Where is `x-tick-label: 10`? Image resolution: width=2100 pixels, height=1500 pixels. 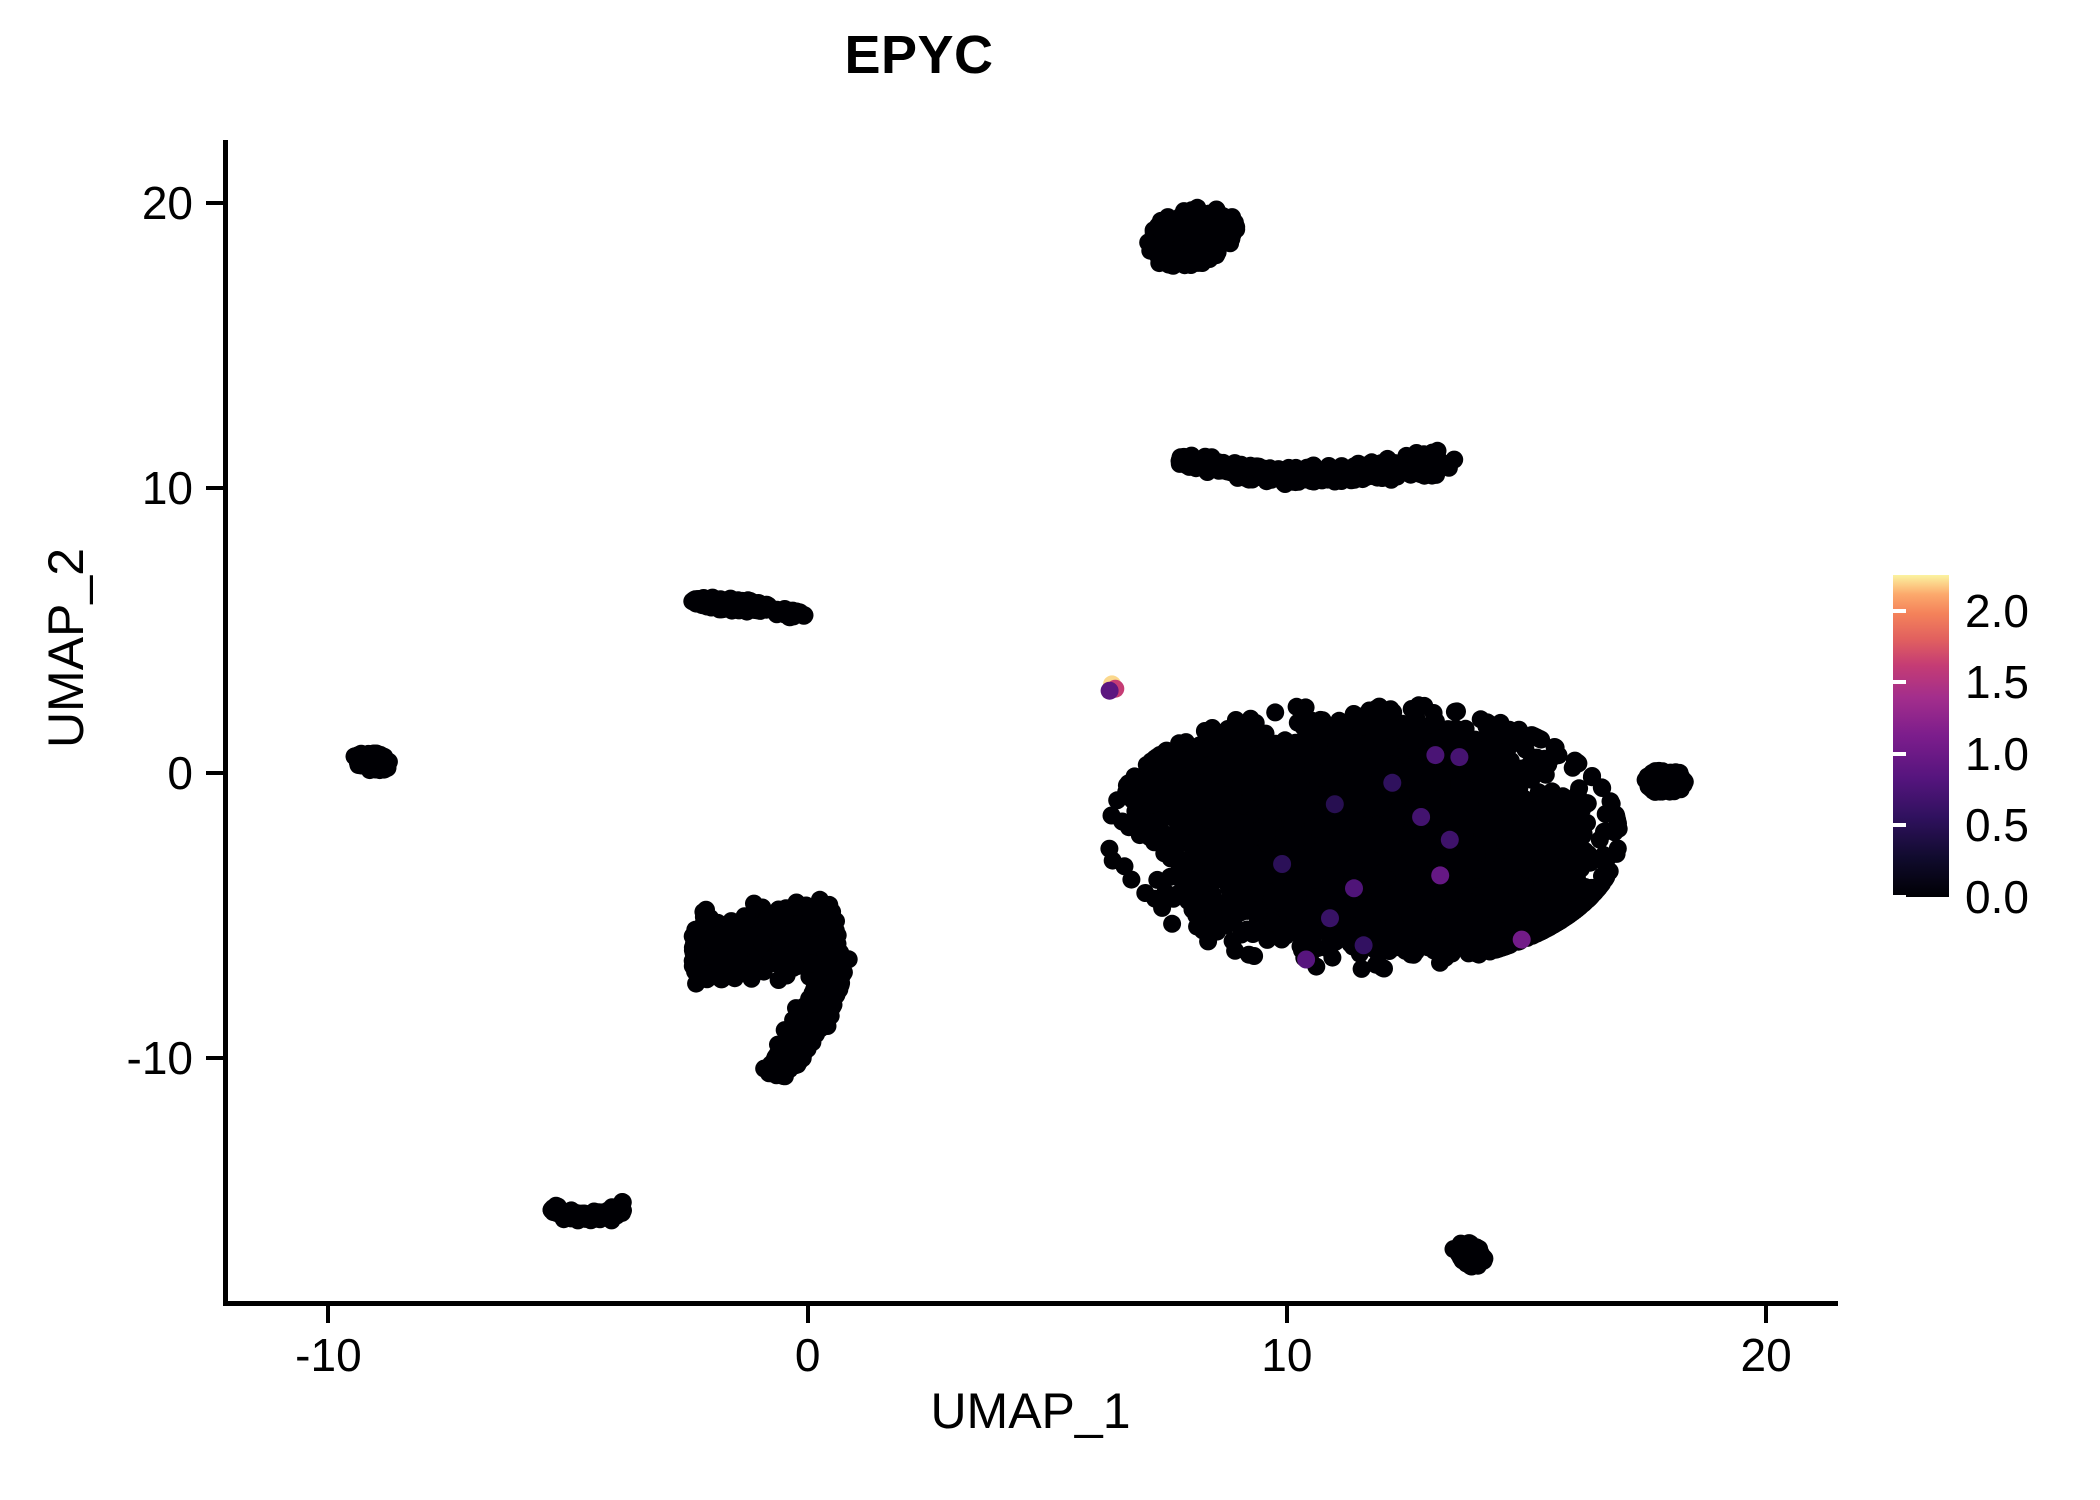
x-tick-label: 10 is located at coordinates (1287, 1355).